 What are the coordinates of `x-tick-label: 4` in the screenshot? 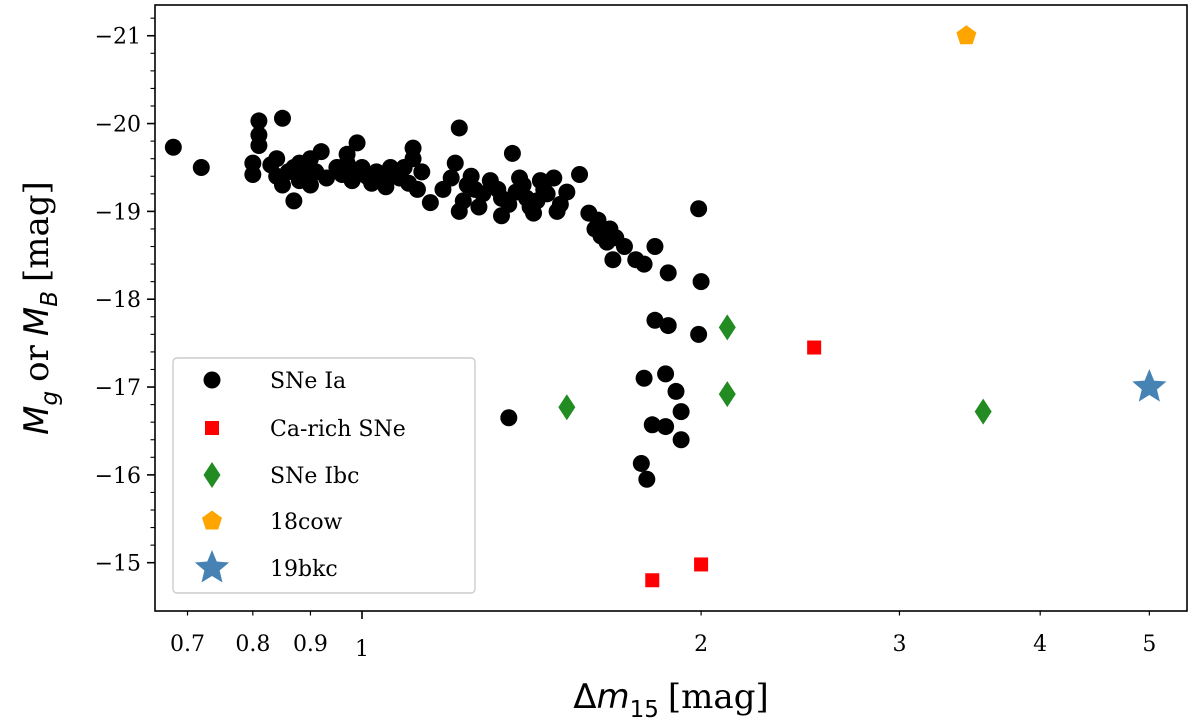 It's located at (1040, 644).